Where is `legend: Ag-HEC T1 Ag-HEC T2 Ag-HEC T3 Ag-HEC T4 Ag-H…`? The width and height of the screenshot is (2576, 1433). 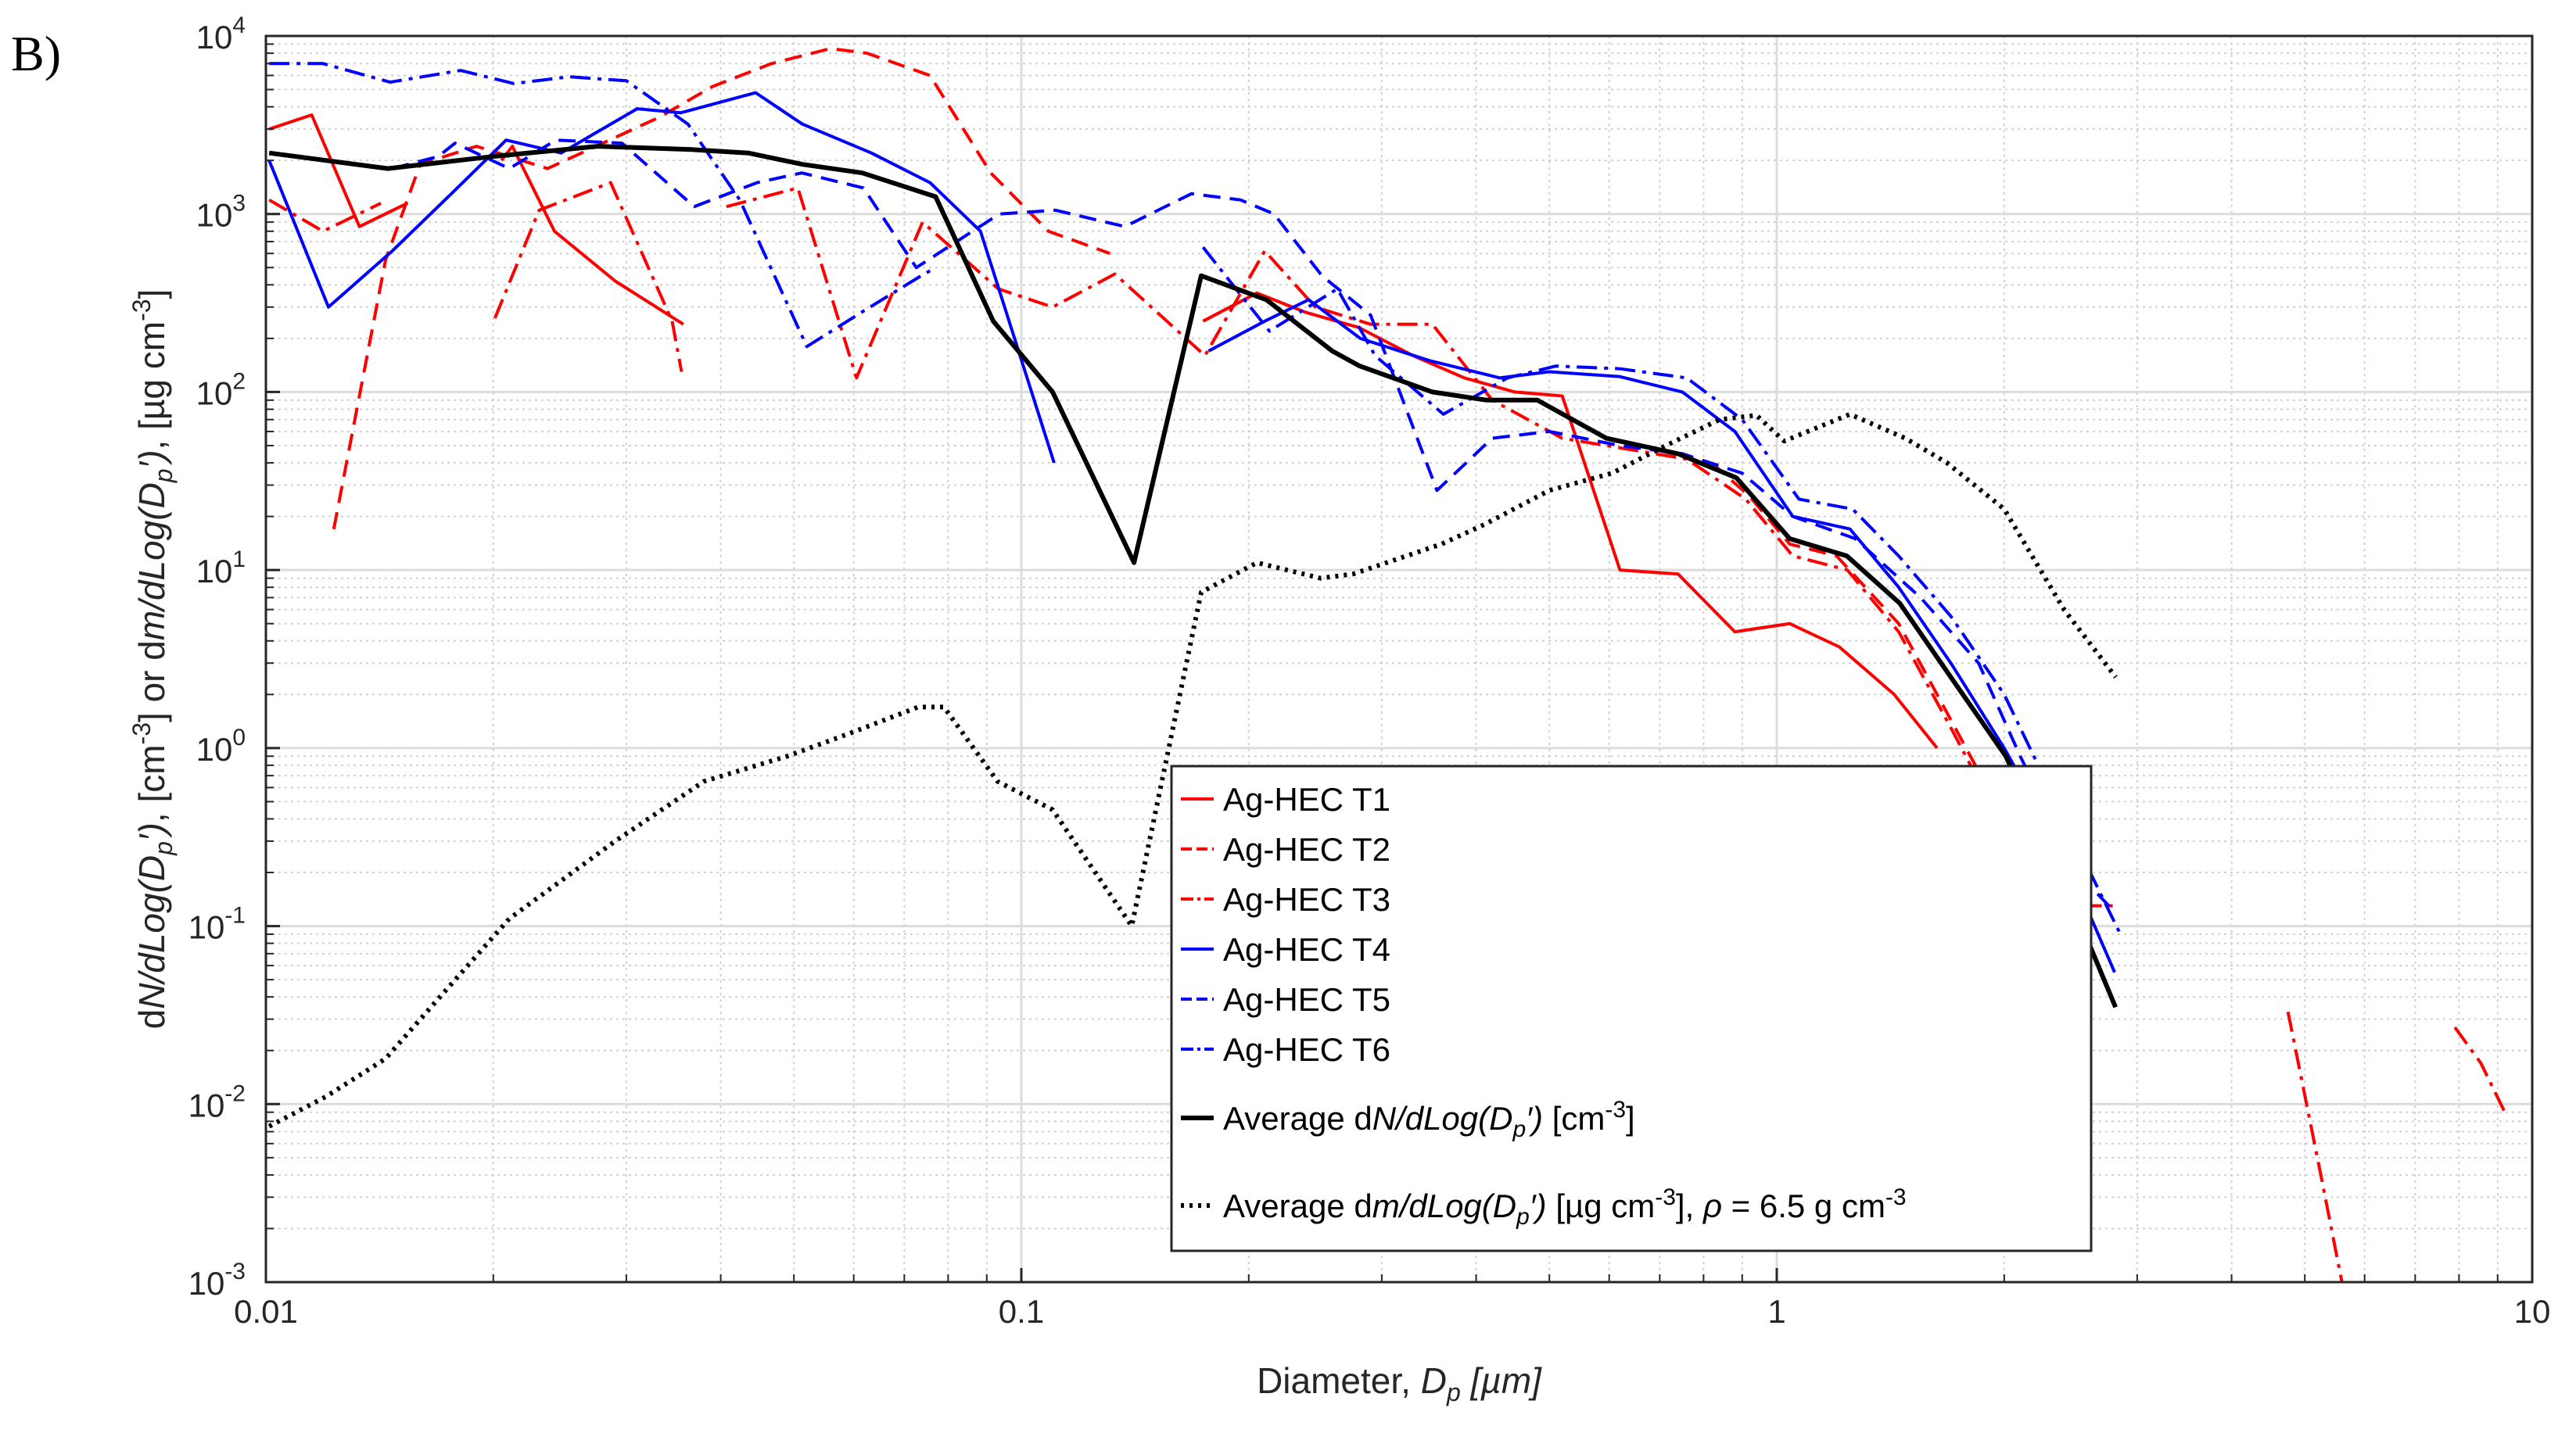 legend: Ag-HEC T1 Ag-HEC T2 Ag-HEC T3 Ag-HEC T4 Ag-H… is located at coordinates (1631, 1008).